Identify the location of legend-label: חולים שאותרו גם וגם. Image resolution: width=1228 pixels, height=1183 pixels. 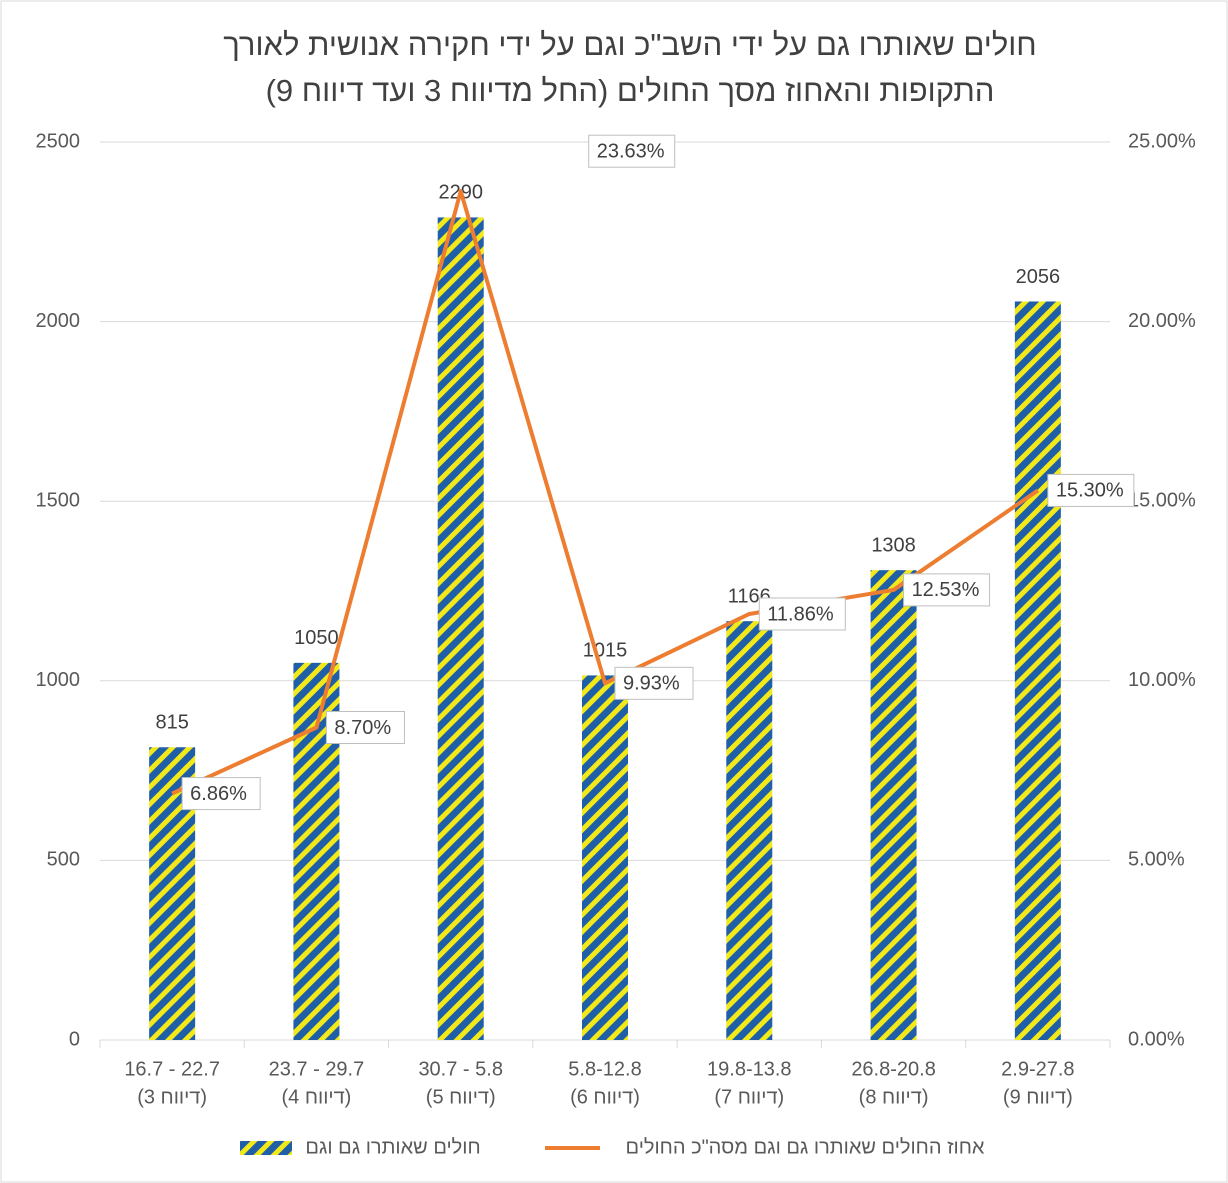
(392, 1147).